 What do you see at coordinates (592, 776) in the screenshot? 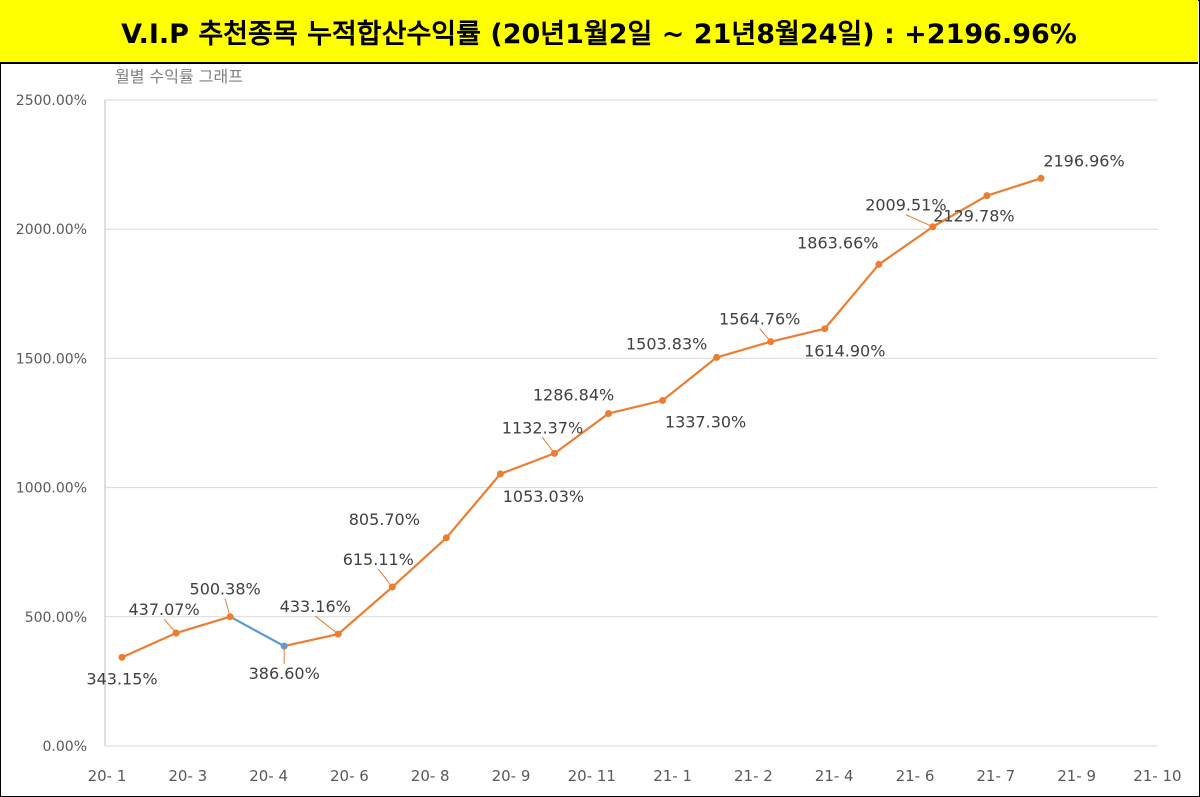
I see `x-tick-label: 20- 11` at bounding box center [592, 776].